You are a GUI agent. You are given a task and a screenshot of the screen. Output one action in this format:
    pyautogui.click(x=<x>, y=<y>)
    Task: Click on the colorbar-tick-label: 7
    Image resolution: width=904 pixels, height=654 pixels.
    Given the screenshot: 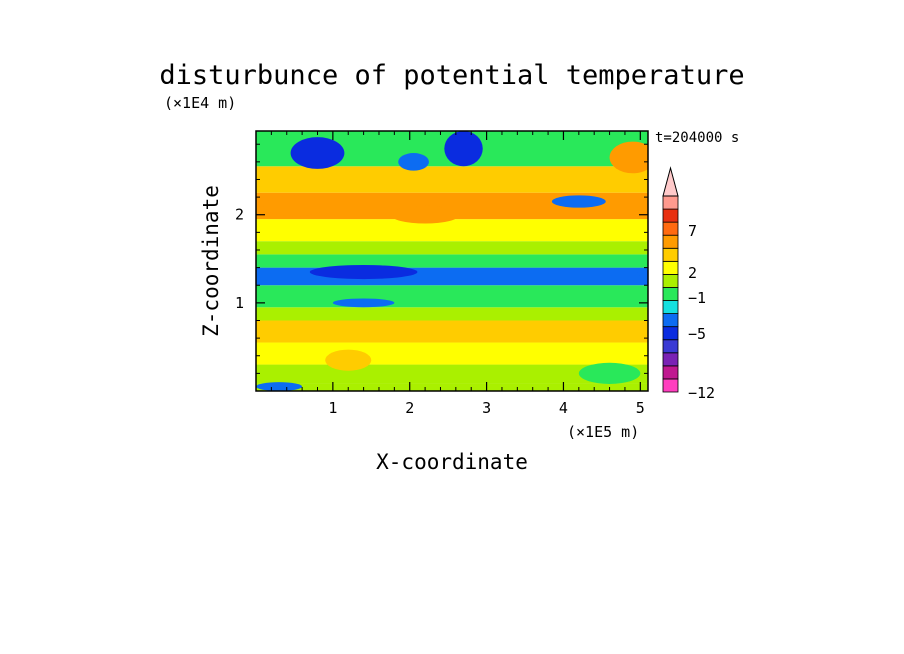 What is the action you would take?
    pyautogui.click(x=692, y=231)
    